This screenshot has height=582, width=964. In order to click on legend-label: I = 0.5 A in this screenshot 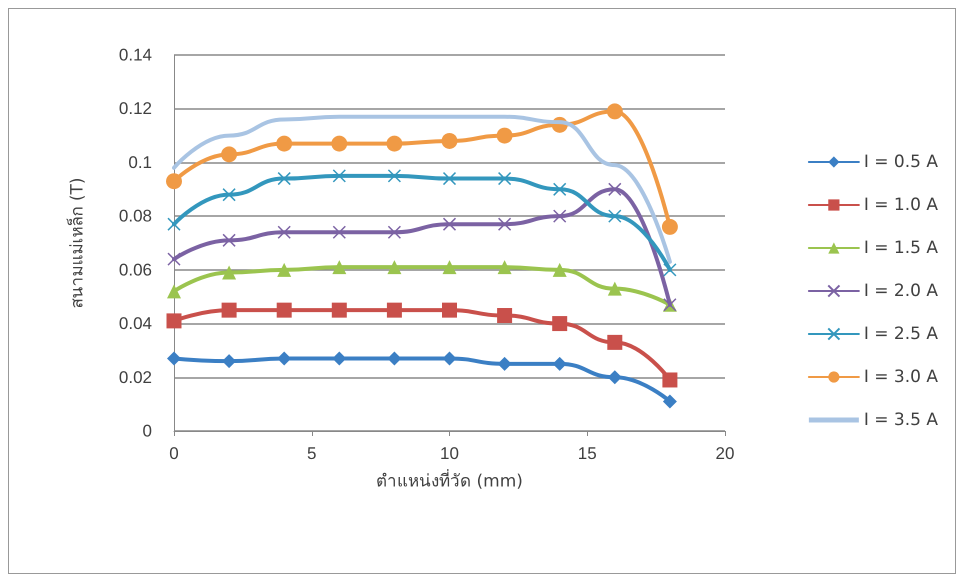, I will do `click(901, 162)`.